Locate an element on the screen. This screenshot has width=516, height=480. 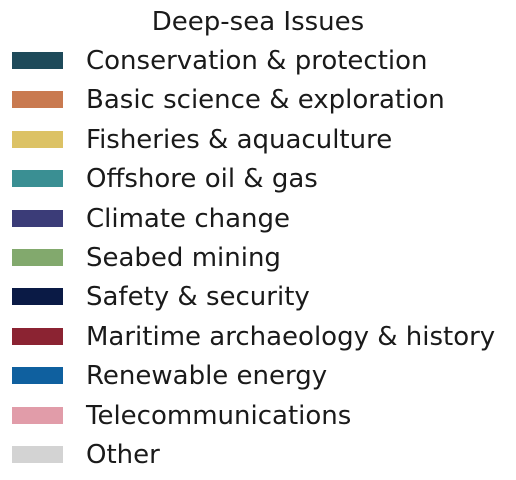
legend-entry: Renewable energy is located at coordinates (258, 376).